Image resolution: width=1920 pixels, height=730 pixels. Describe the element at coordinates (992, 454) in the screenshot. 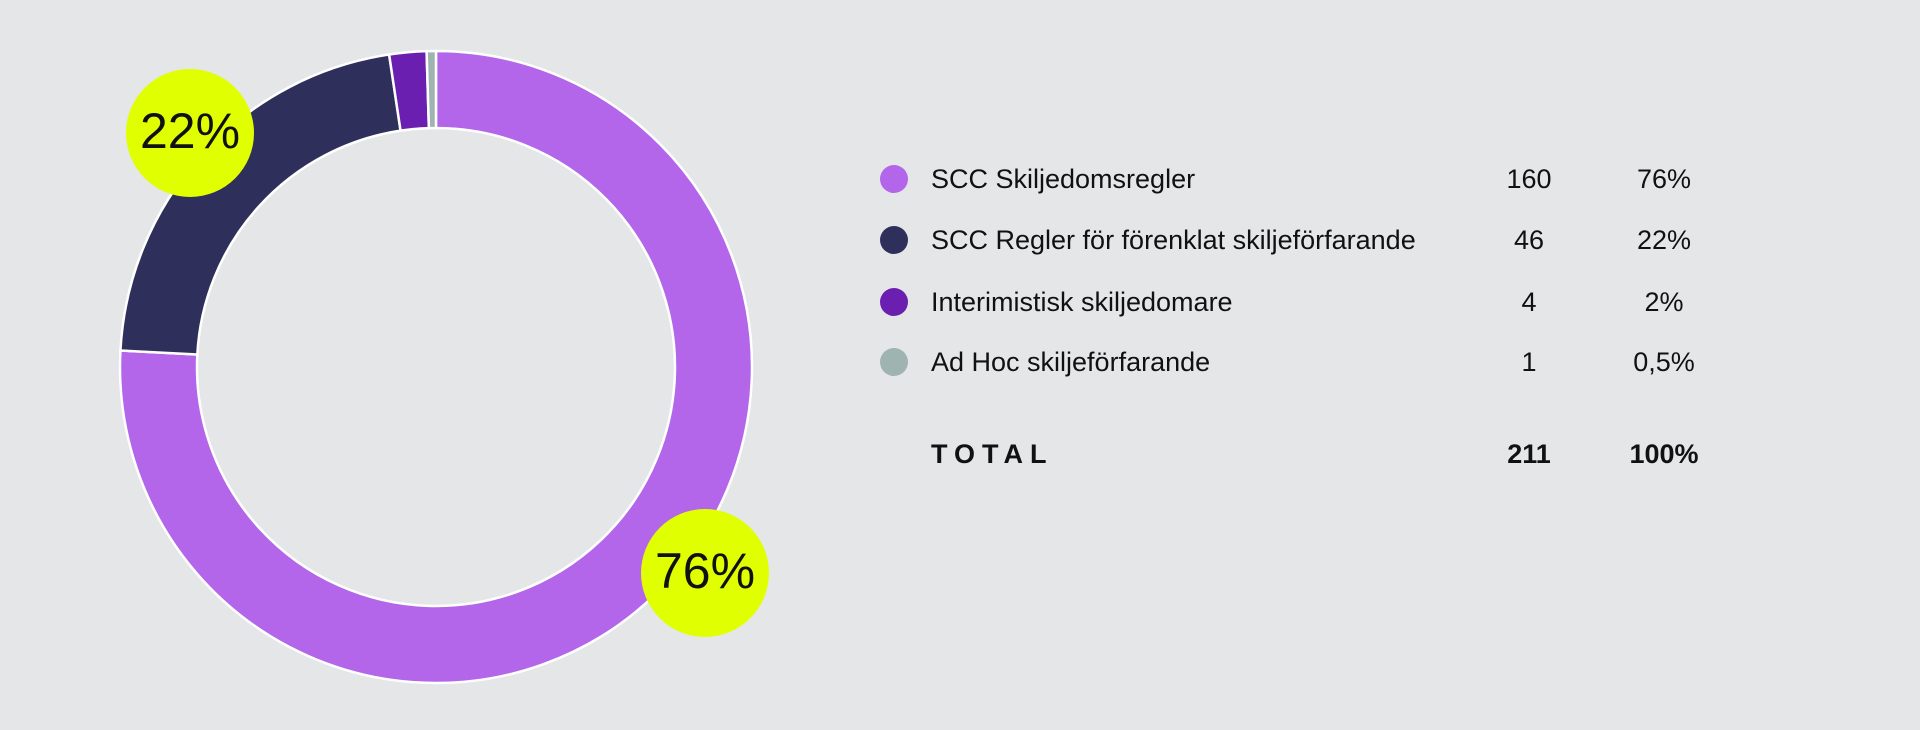

I see `total-label: TOTAL` at that location.